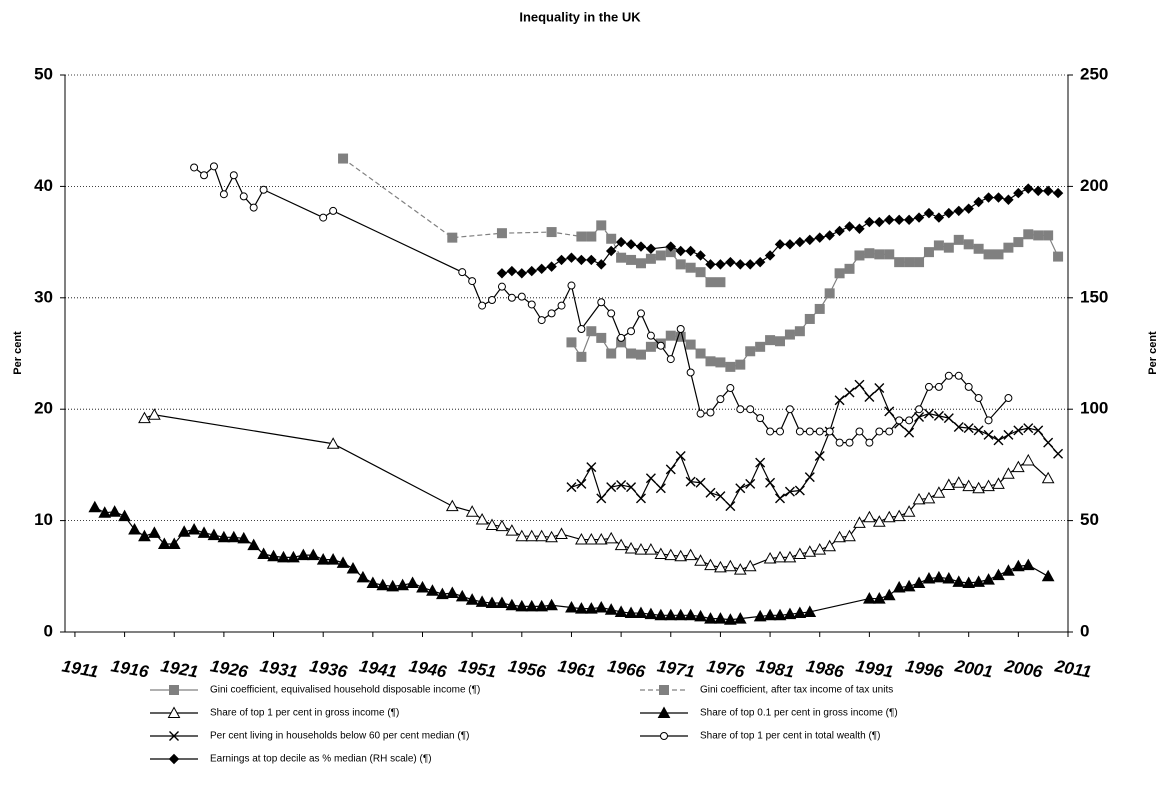 The width and height of the screenshot is (1161, 799). Describe the element at coordinates (1094, 73) in the screenshot. I see `y2-tick-label: 250` at that location.